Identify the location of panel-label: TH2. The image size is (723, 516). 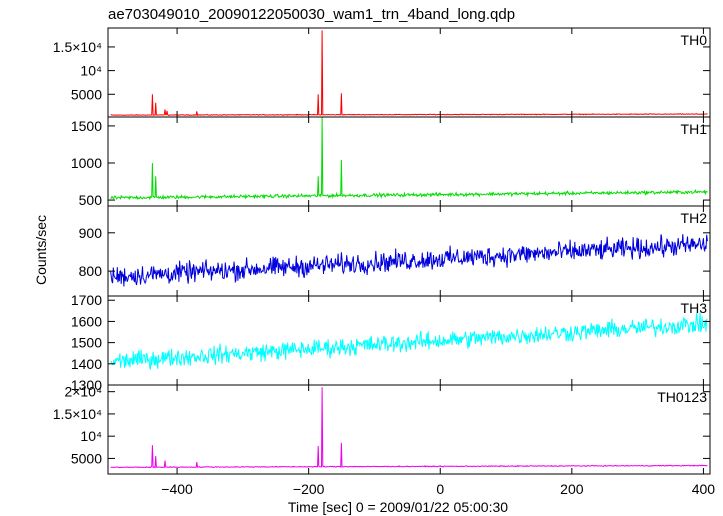
(694, 218).